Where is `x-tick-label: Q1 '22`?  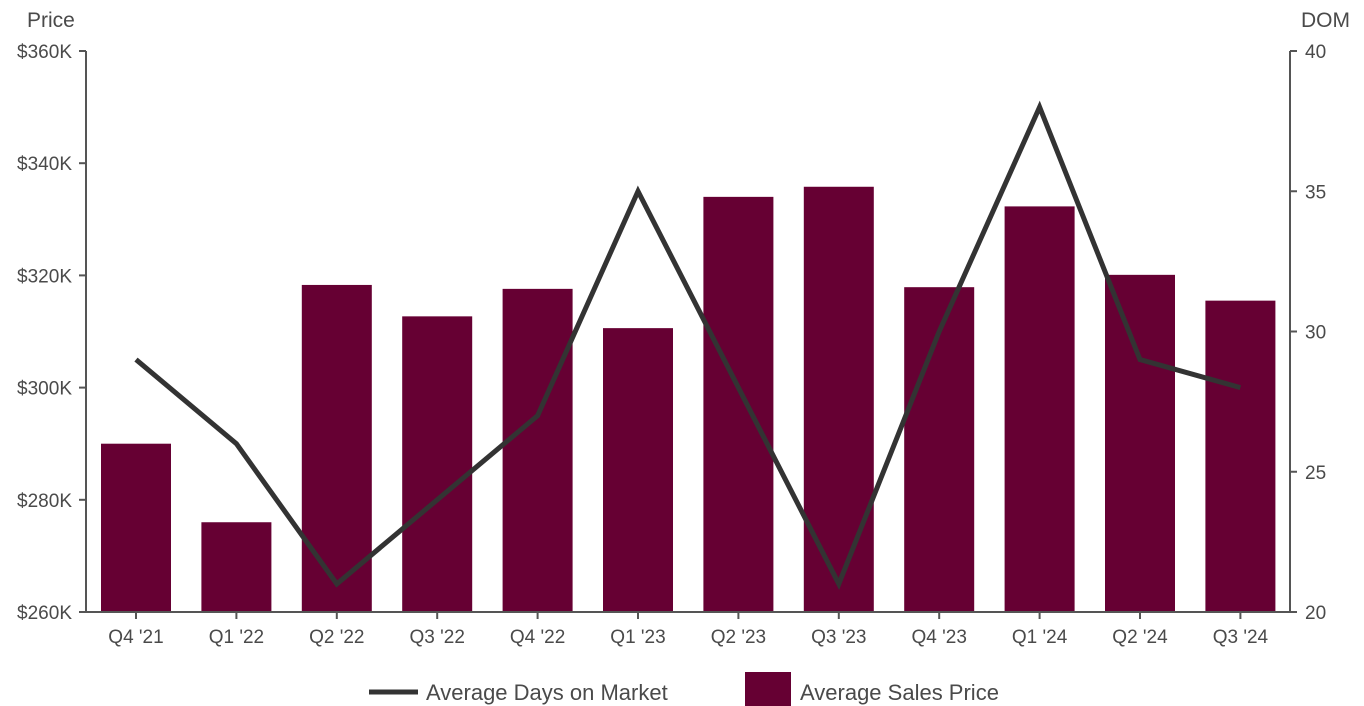 x-tick-label: Q1 '22 is located at coordinates (236, 637).